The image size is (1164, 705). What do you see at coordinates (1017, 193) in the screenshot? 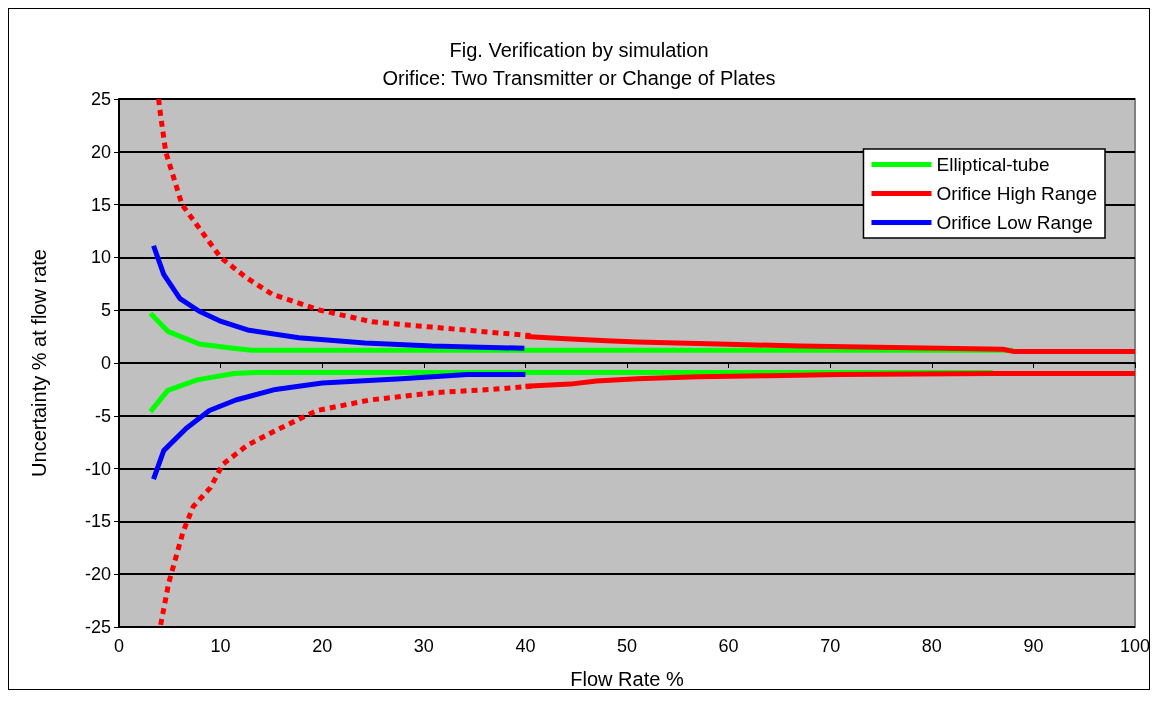
I see `legend-label: Orifice High Range` at bounding box center [1017, 193].